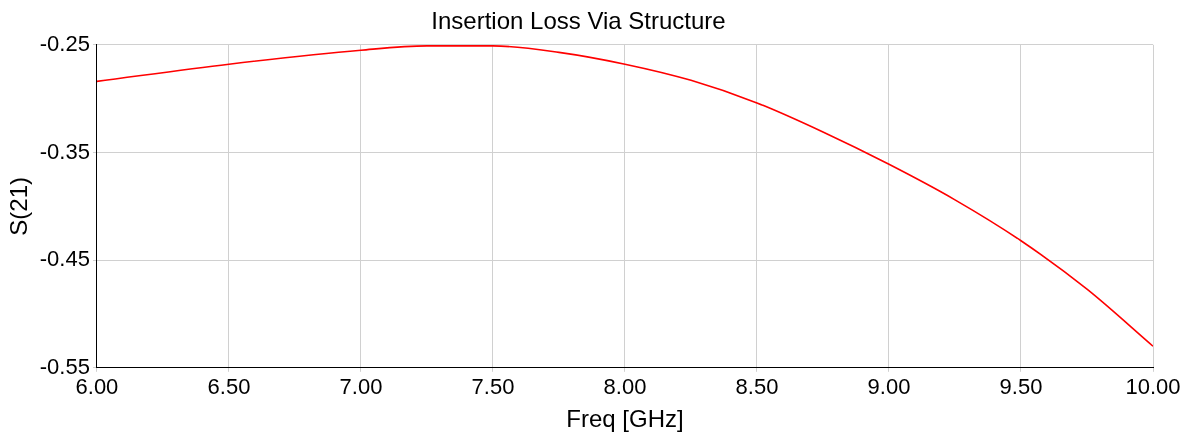 Image resolution: width=1193 pixels, height=437 pixels. What do you see at coordinates (889, 387) in the screenshot?
I see `x-tick-label: 9.00` at bounding box center [889, 387].